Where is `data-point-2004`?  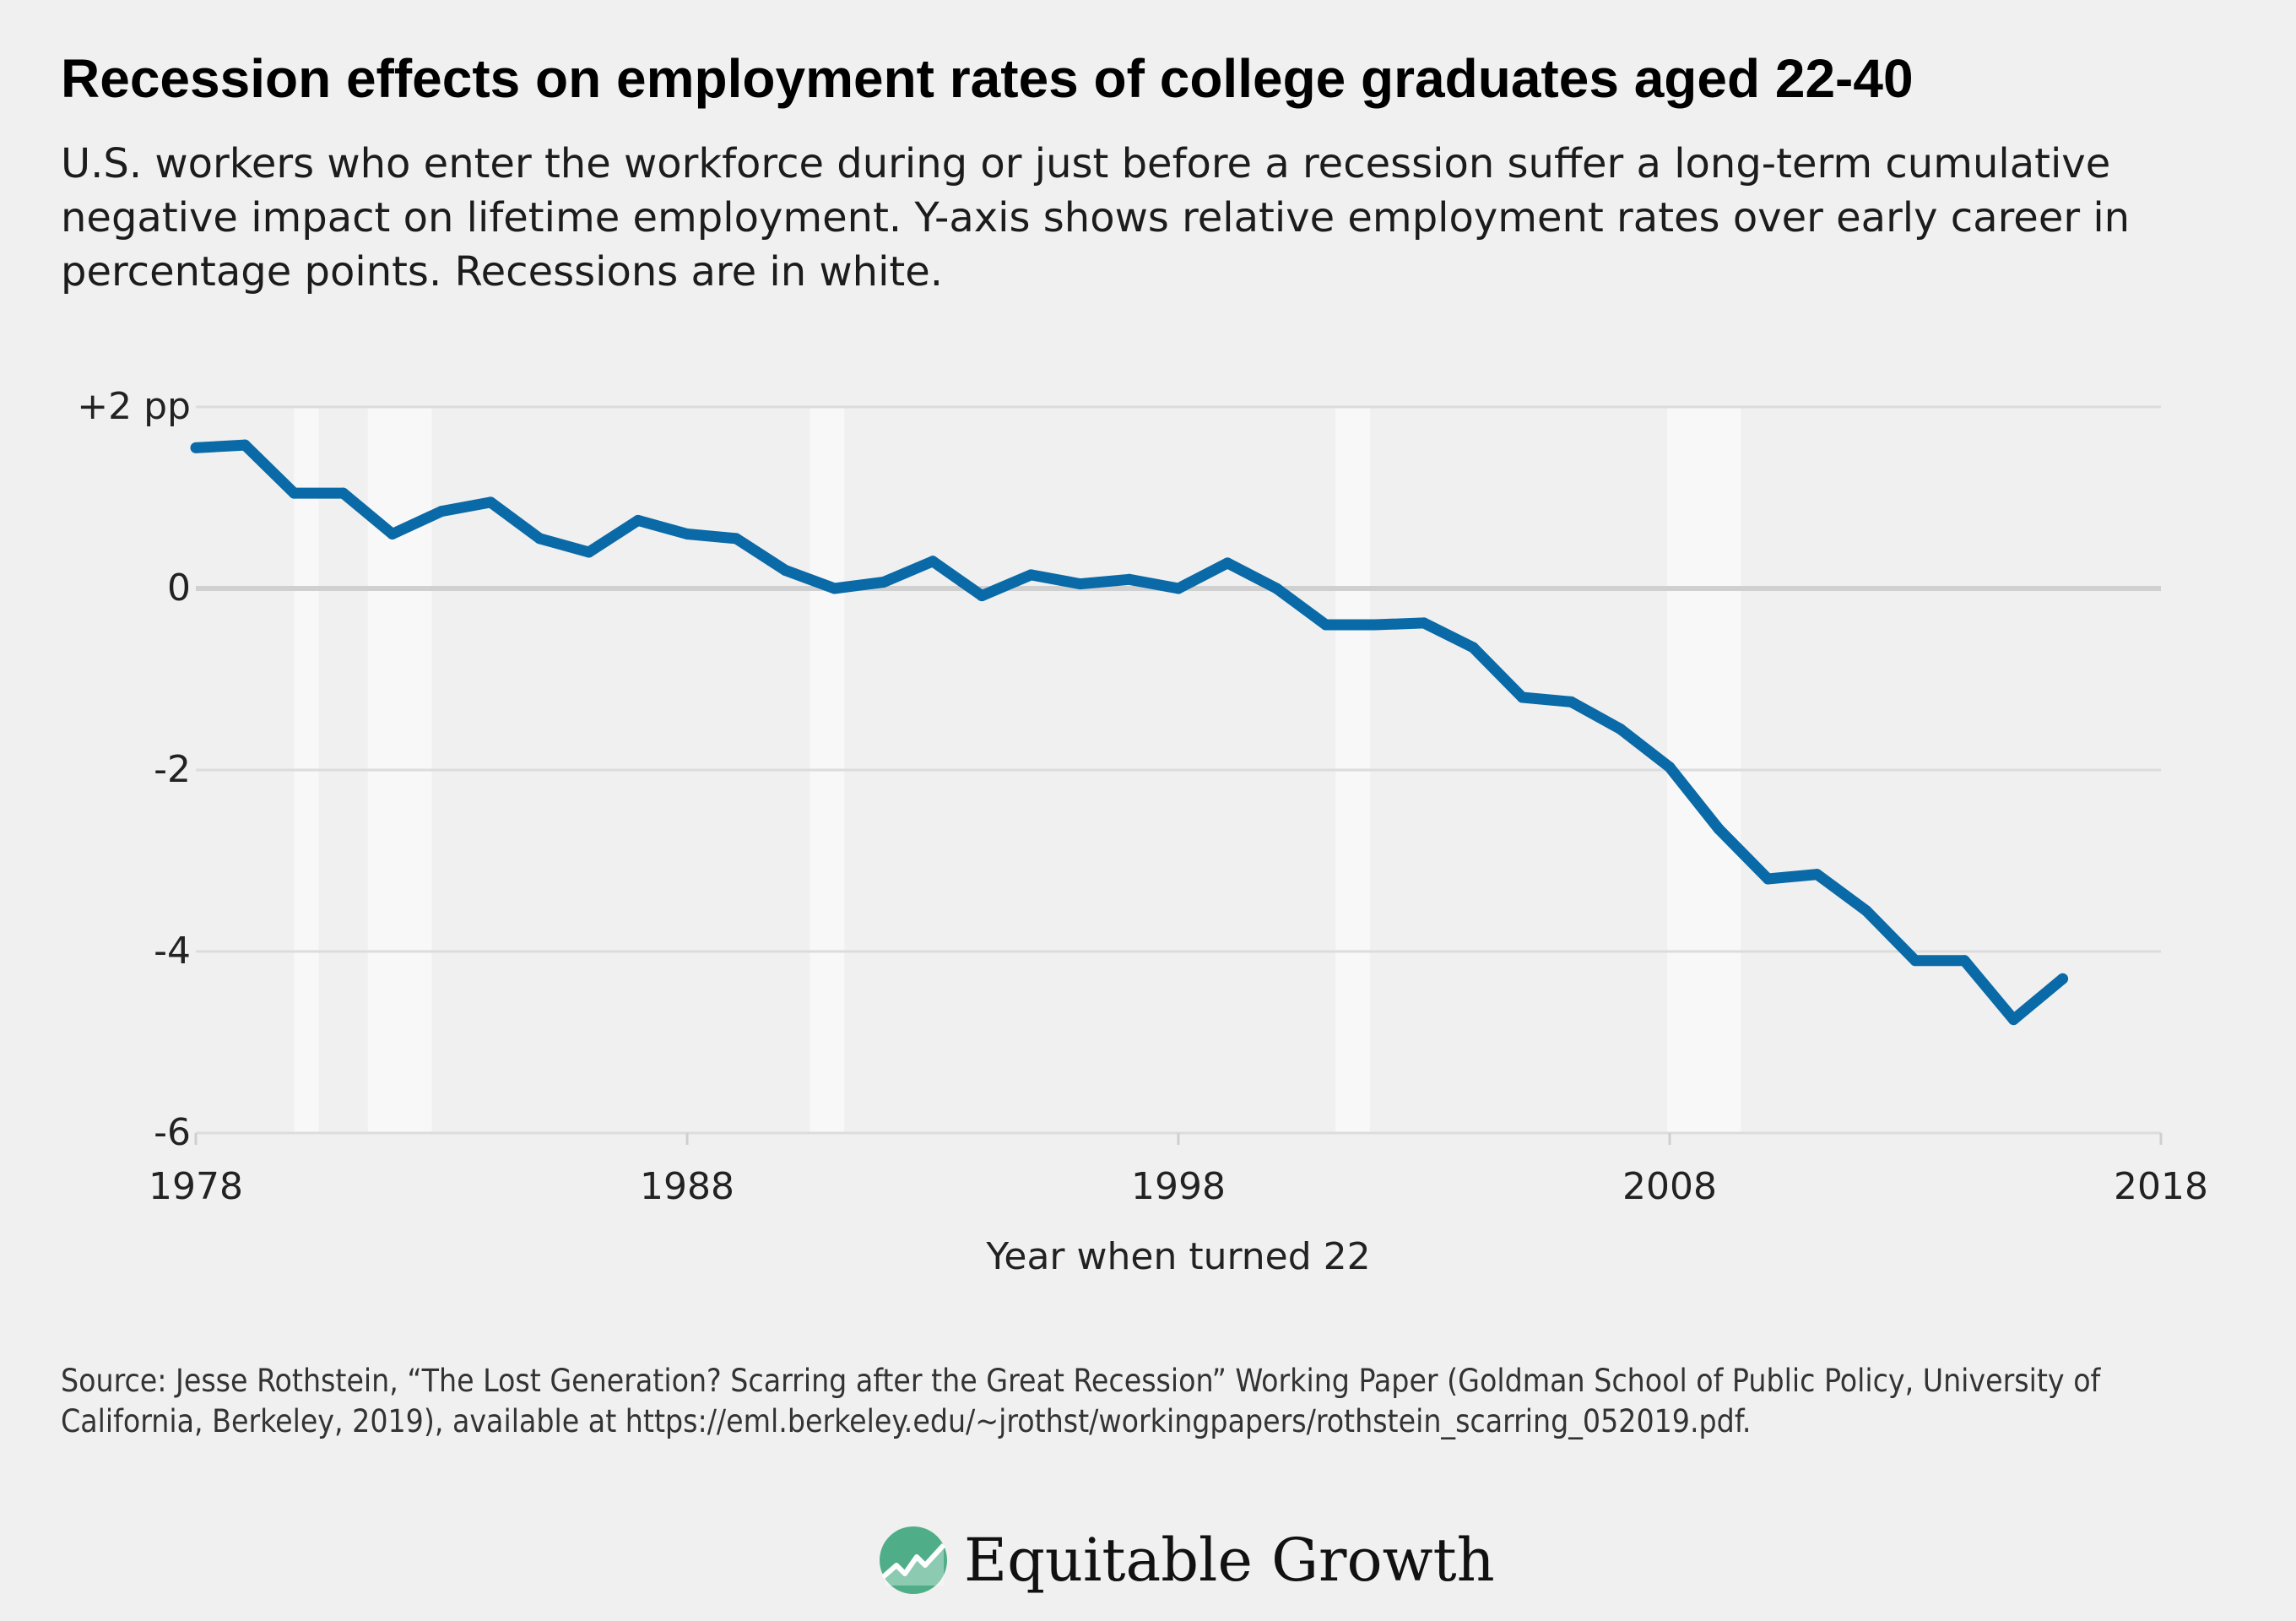 data-point-2004 is located at coordinates (1473, 647).